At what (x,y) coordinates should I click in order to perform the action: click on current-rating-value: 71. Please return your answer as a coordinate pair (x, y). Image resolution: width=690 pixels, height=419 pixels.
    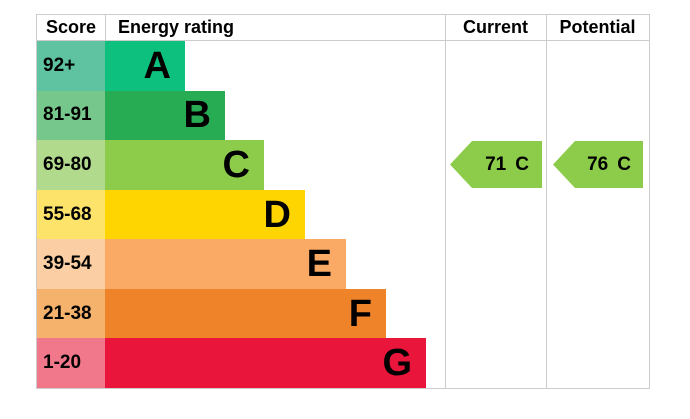
    Looking at the image, I should click on (496, 164).